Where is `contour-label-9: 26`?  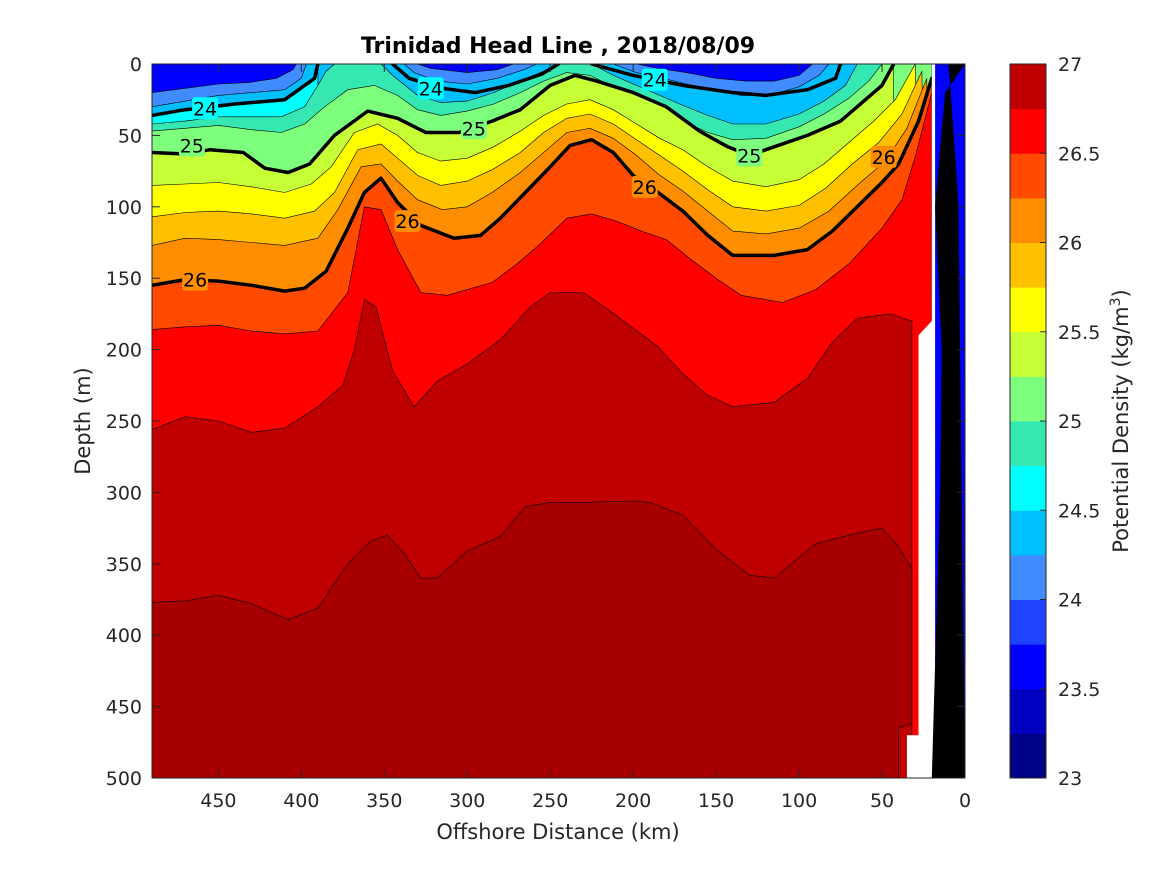 contour-label-9: 26 is located at coordinates (884, 158).